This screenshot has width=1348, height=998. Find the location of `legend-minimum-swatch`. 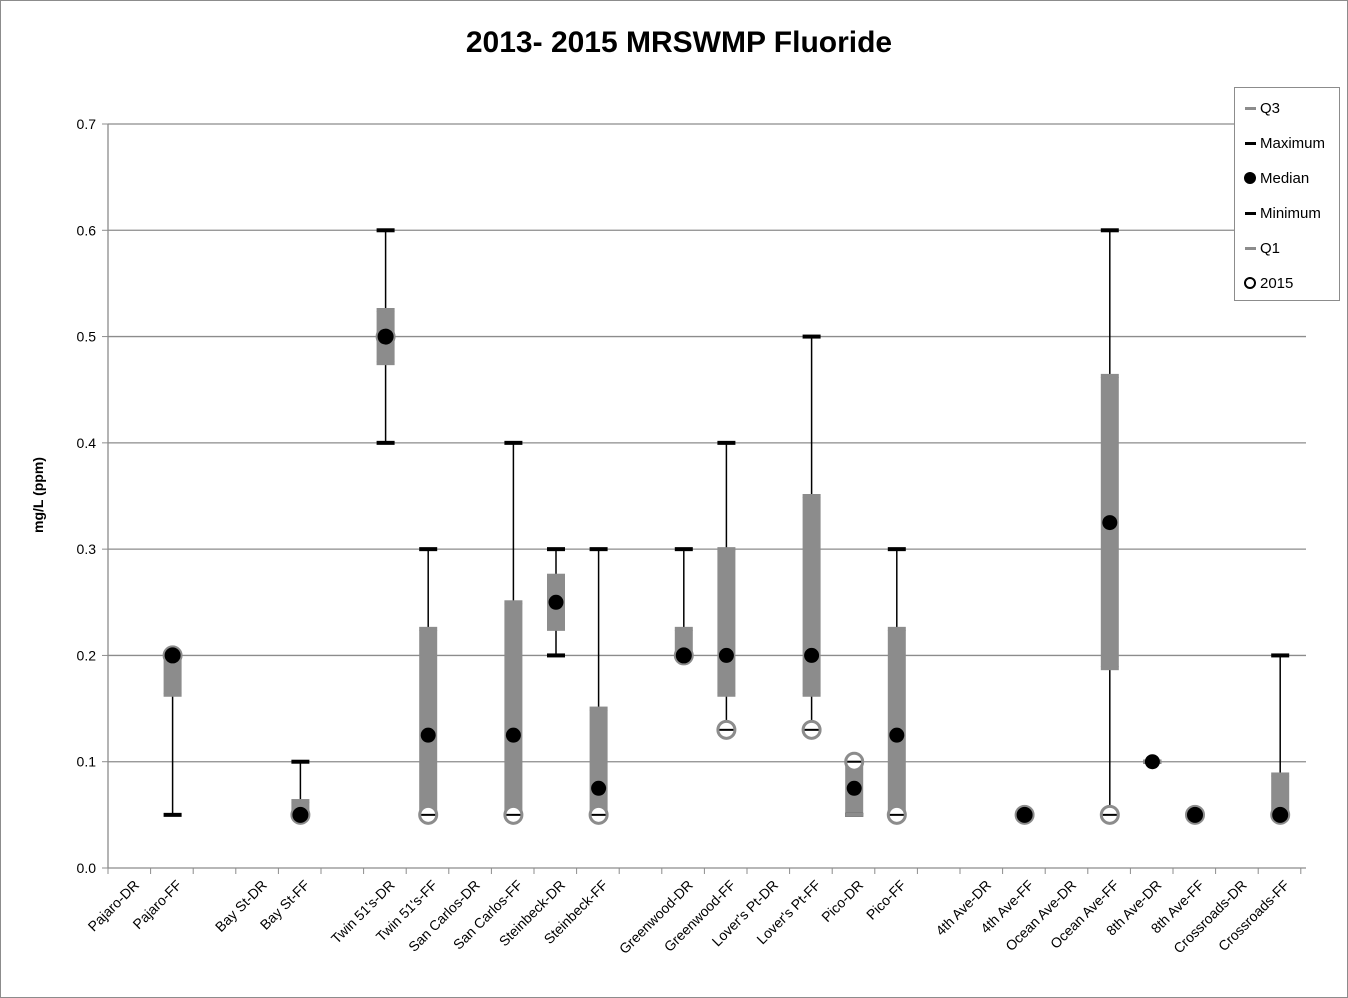

legend-minimum-swatch is located at coordinates (1250, 213).